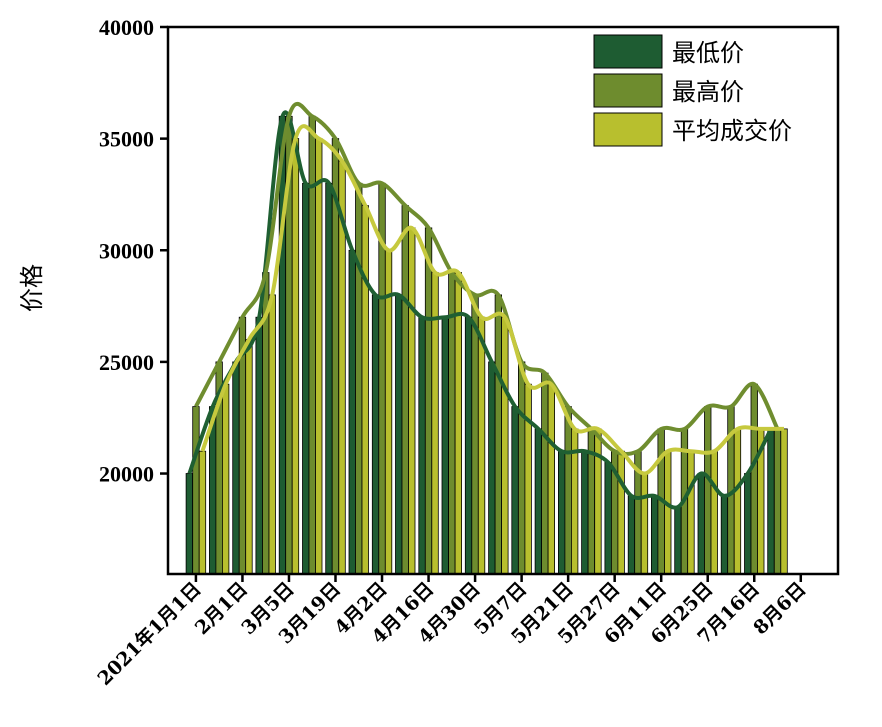  I want to click on legend-swatch-high, so click(628, 90).